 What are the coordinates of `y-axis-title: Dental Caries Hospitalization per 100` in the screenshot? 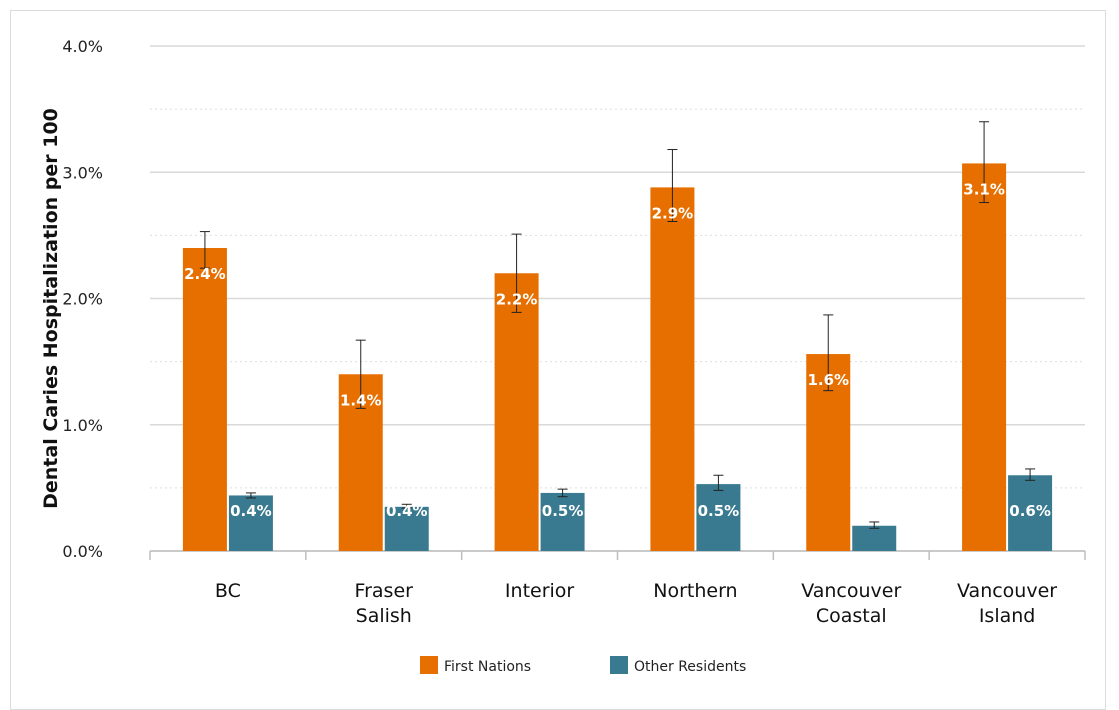 It's located at (51, 308).